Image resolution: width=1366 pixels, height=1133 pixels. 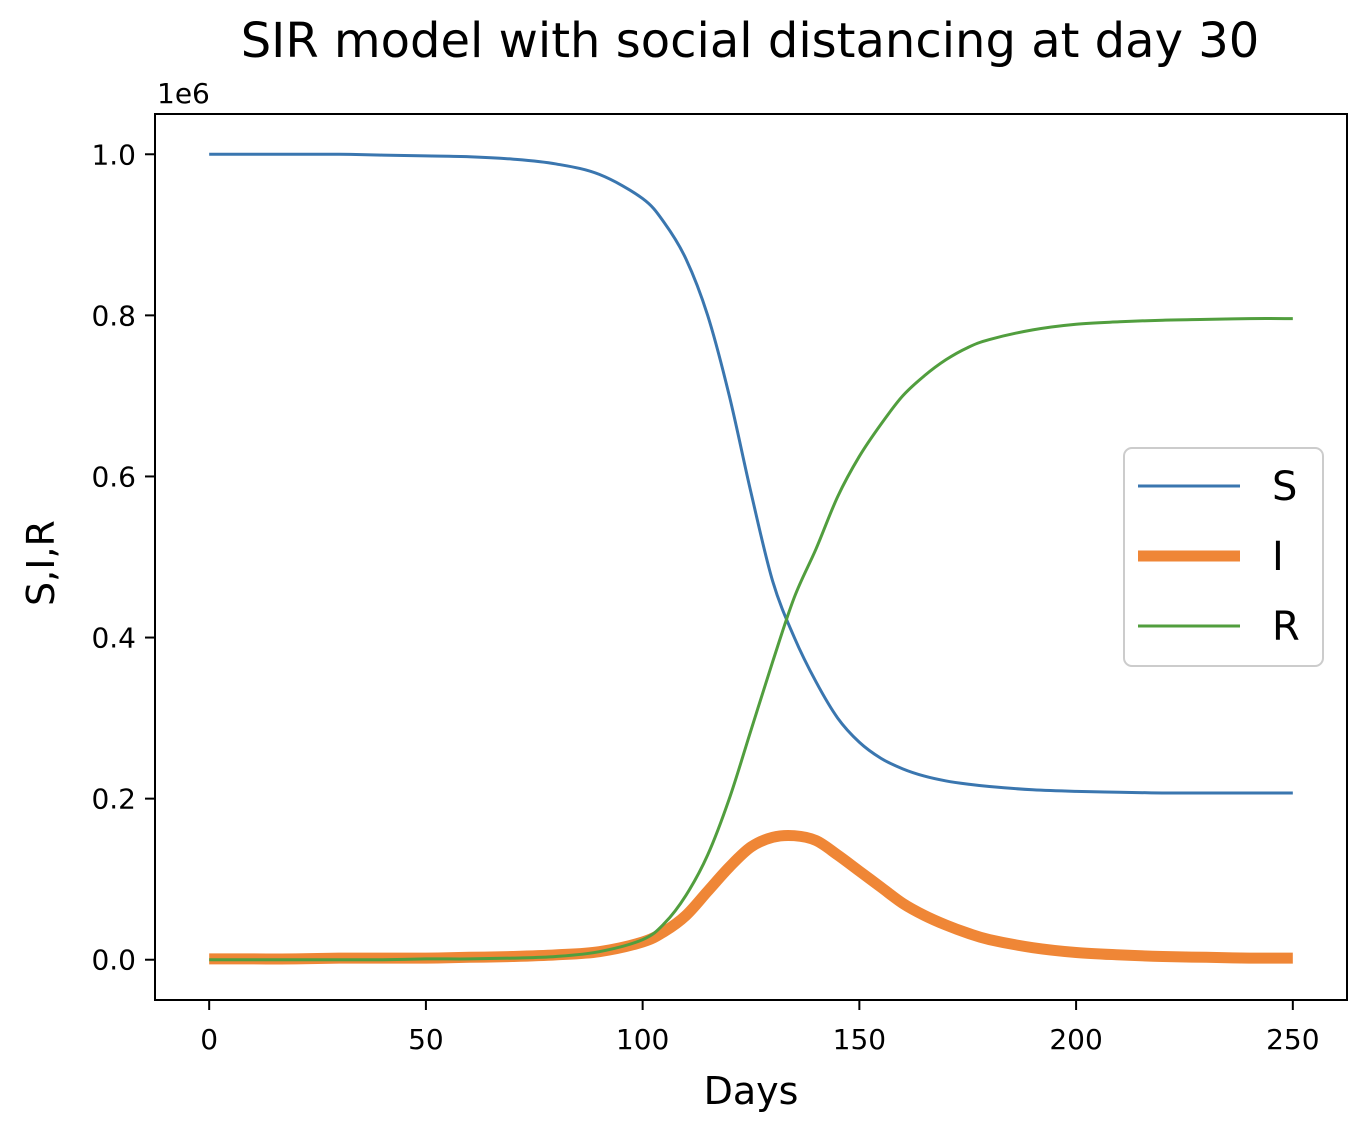 What do you see at coordinates (760, 1028) in the screenshot?
I see `x-axis-ticks: 0 50 100 150 200 250` at bounding box center [760, 1028].